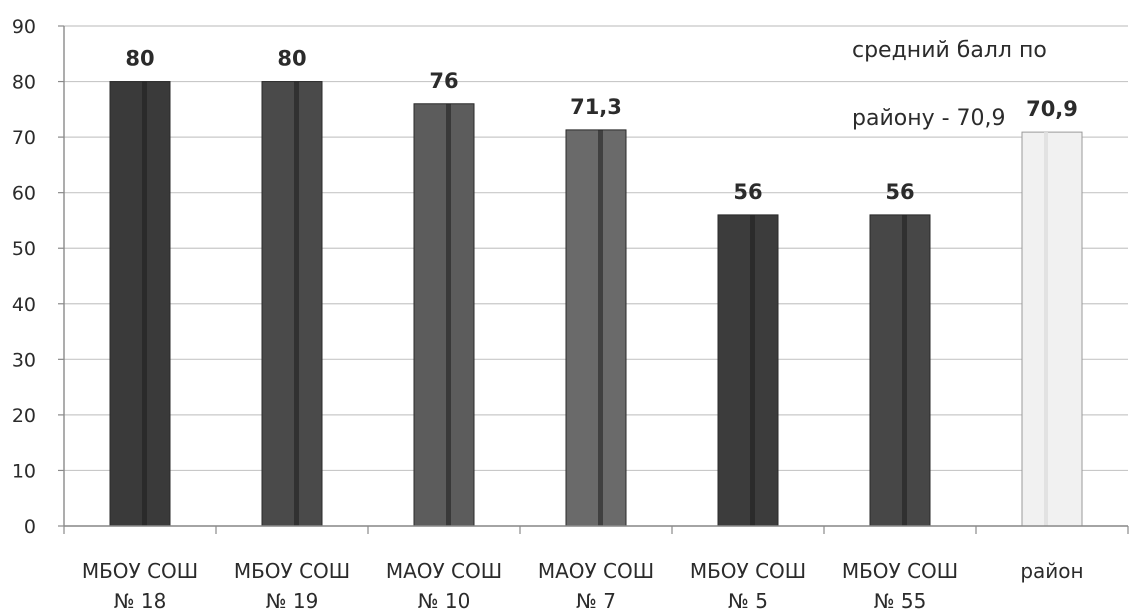 This screenshot has height=613, width=1133. What do you see at coordinates (444, 586) in the screenshot?
I see `category-label-2: МАОУ СОШ № 10` at bounding box center [444, 586].